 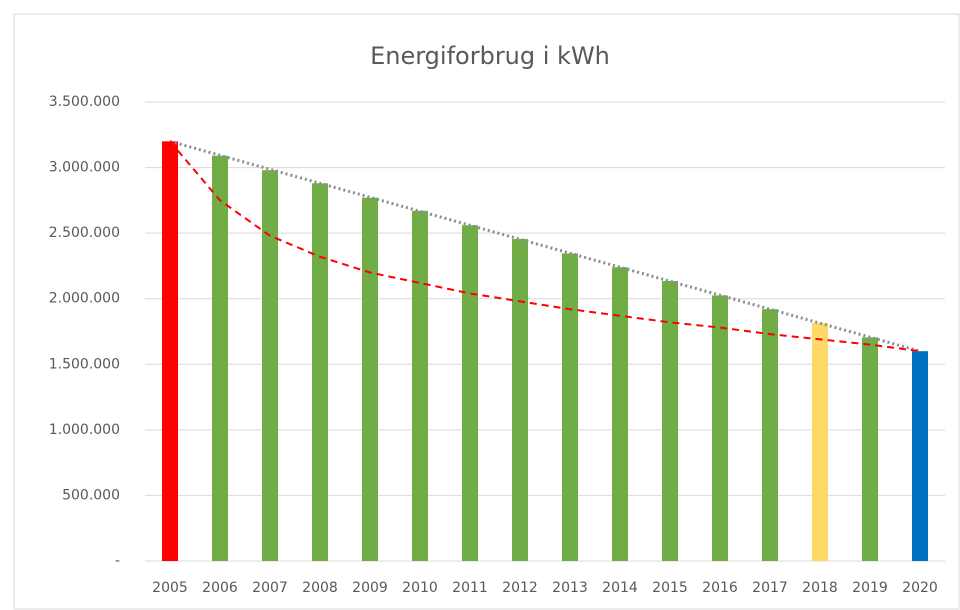 I want to click on x-tick-label: 2011, so click(x=470, y=588).